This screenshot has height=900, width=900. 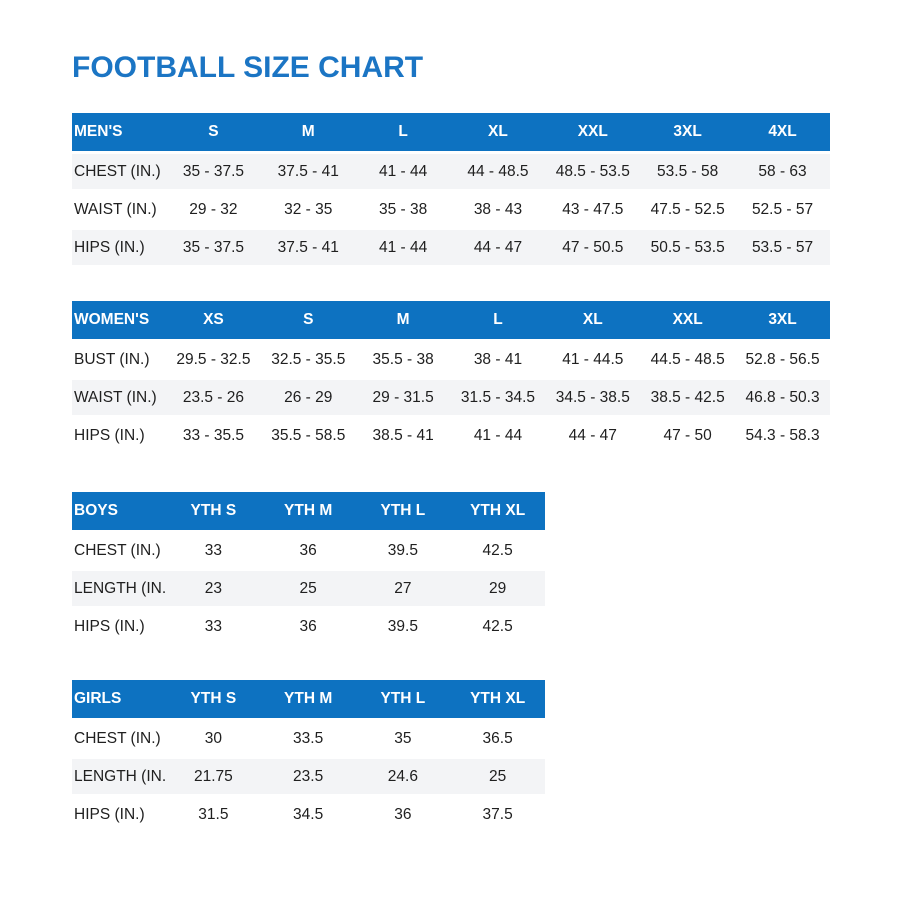 I want to click on table-title-girls: GIRLS, so click(x=119, y=699).